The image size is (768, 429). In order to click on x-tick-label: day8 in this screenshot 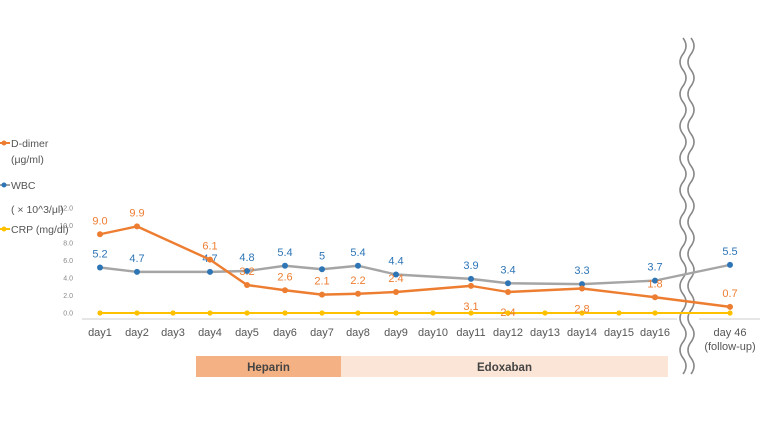, I will do `click(358, 333)`.